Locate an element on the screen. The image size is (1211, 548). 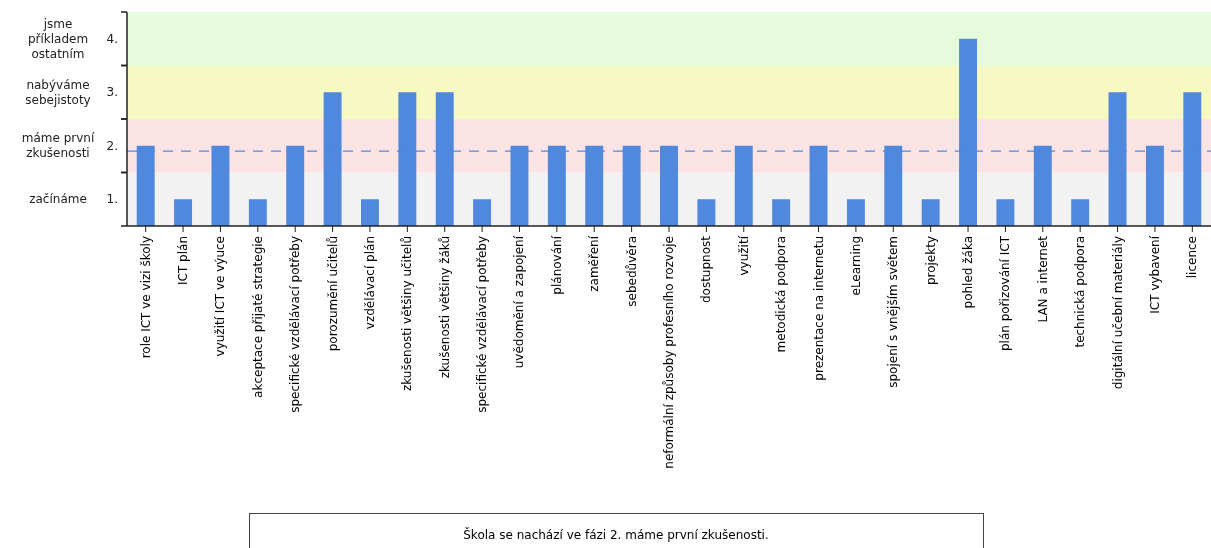
x-tick-label: digitální učební materiály is located at coordinates (1117, 313).